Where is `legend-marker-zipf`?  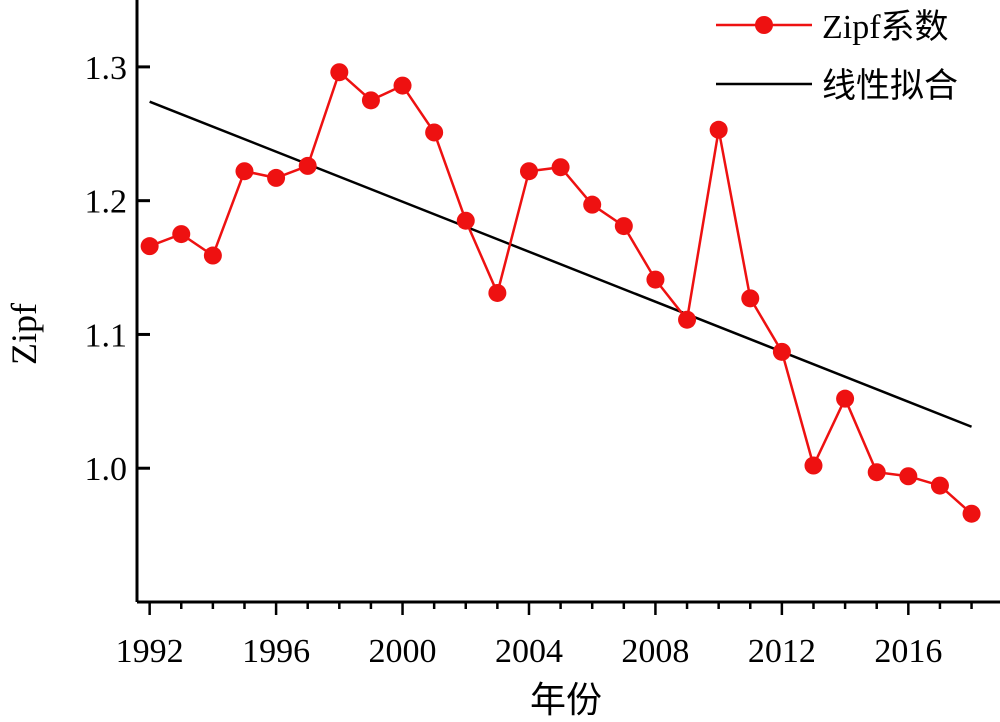
legend-marker-zipf is located at coordinates (764, 25).